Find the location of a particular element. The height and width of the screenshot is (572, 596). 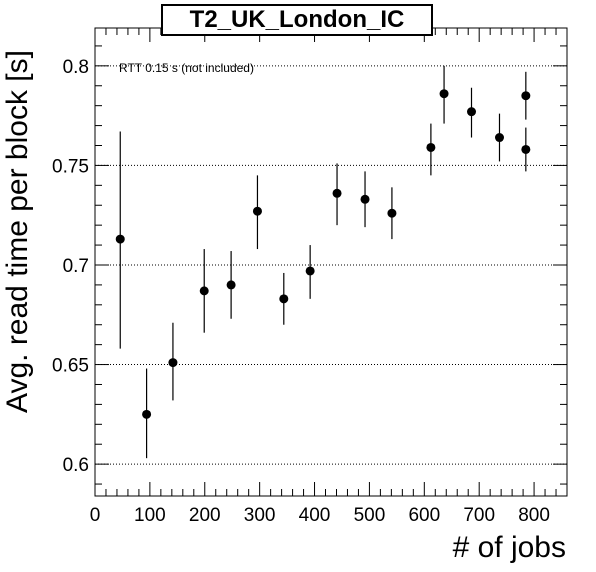

x-tick-label: 800 is located at coordinates (534, 515).